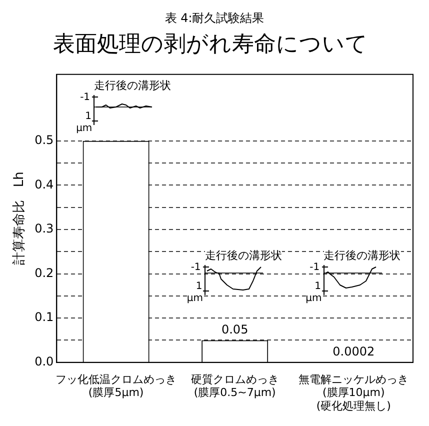 This screenshot has height=426, width=429. I want to click on text: 表 4:耐久試験結果, so click(215, 18).